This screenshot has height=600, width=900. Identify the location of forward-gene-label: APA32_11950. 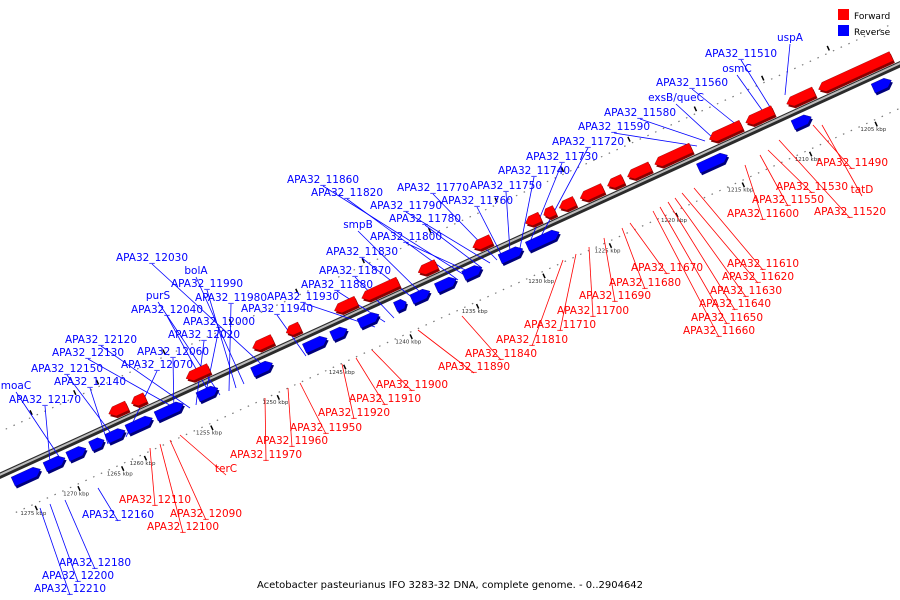
(326, 428).